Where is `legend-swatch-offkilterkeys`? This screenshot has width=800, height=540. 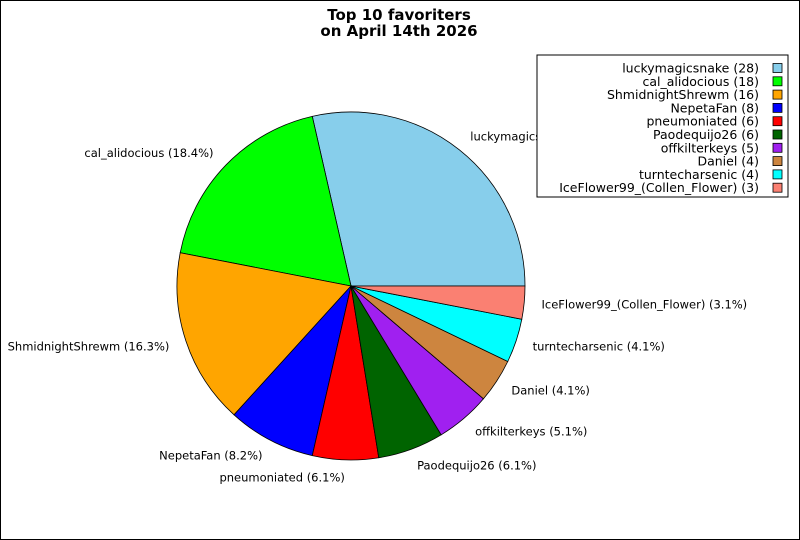 legend-swatch-offkilterkeys is located at coordinates (777, 147).